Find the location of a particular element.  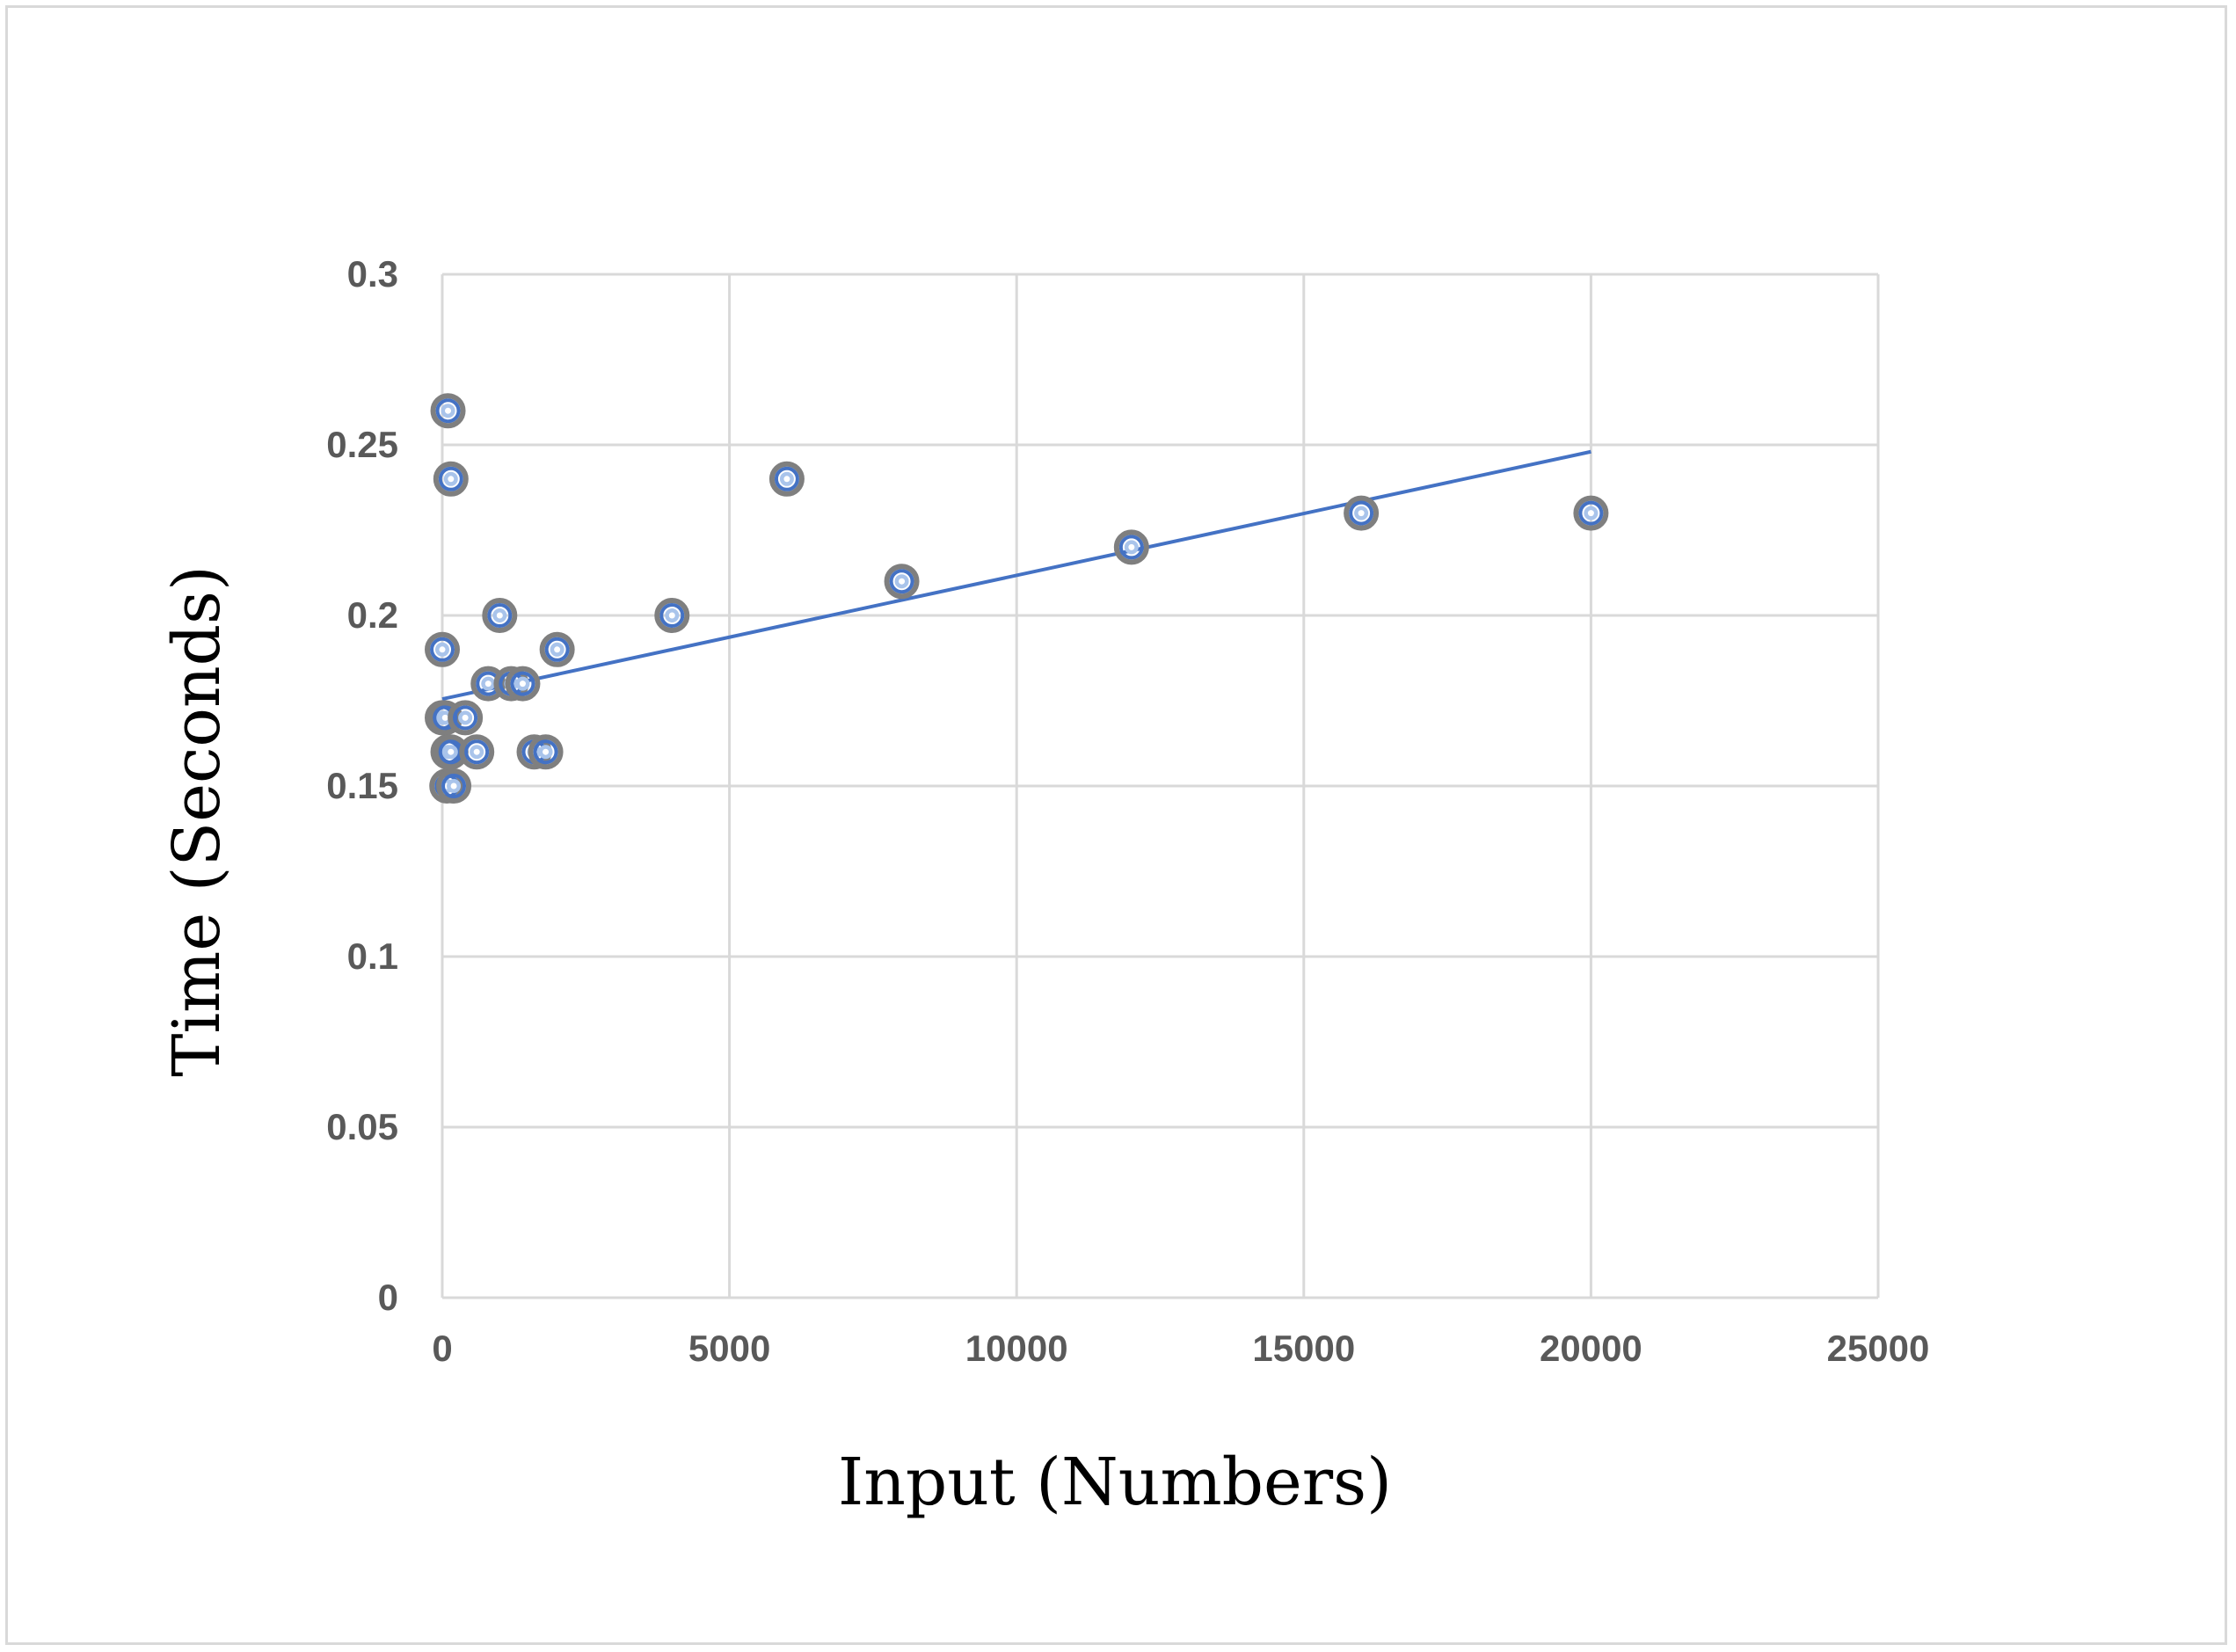

data-points is located at coordinates (1017, 599).